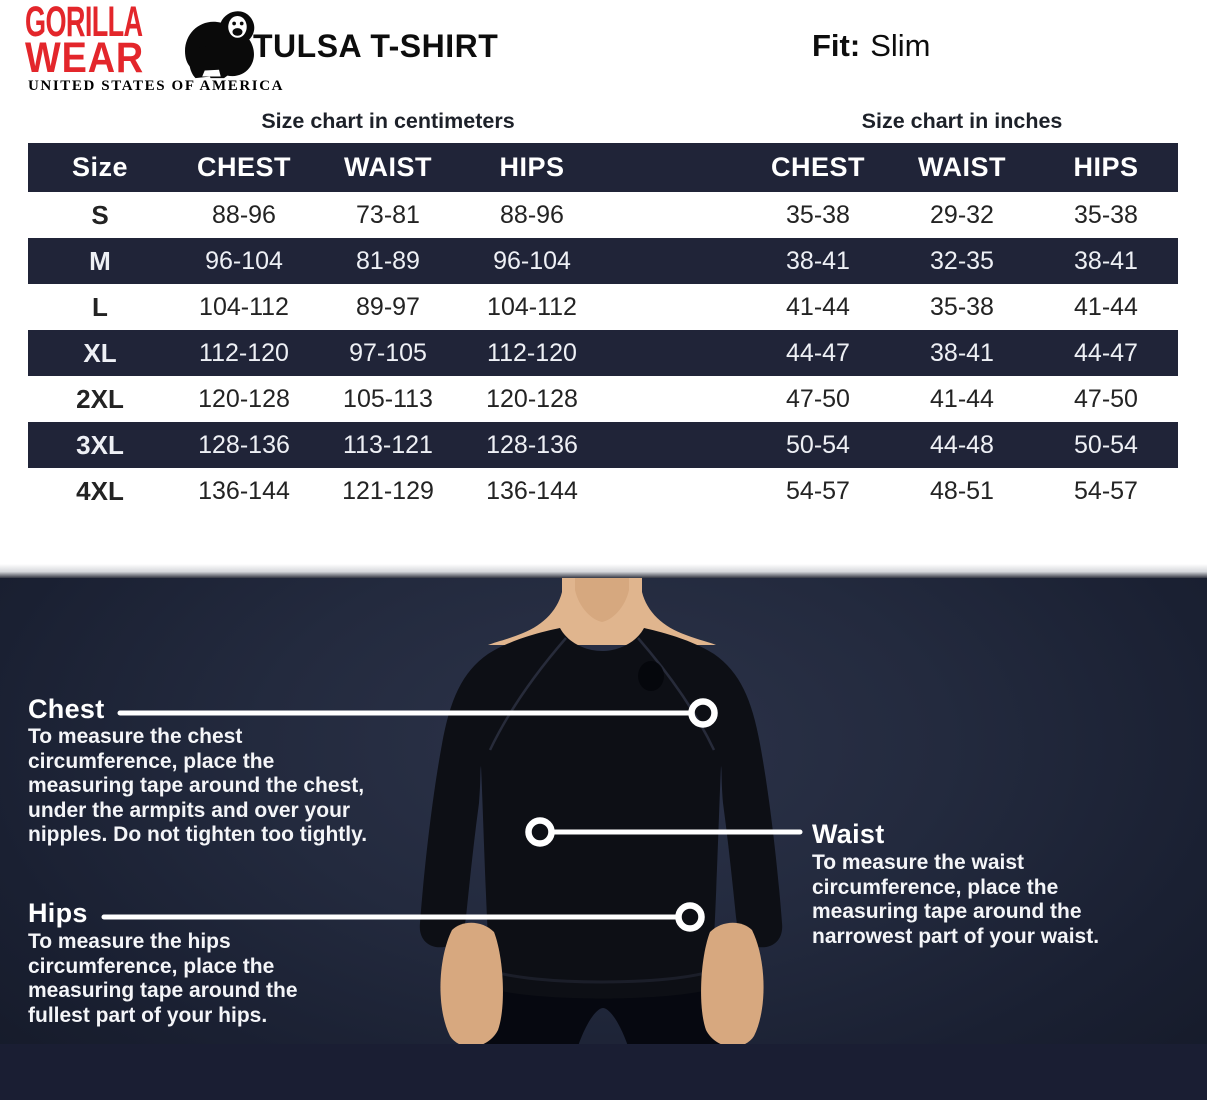 Image resolution: width=1207 pixels, height=1100 pixels. I want to click on logo-text-line1: GORILLA, so click(84, 23).